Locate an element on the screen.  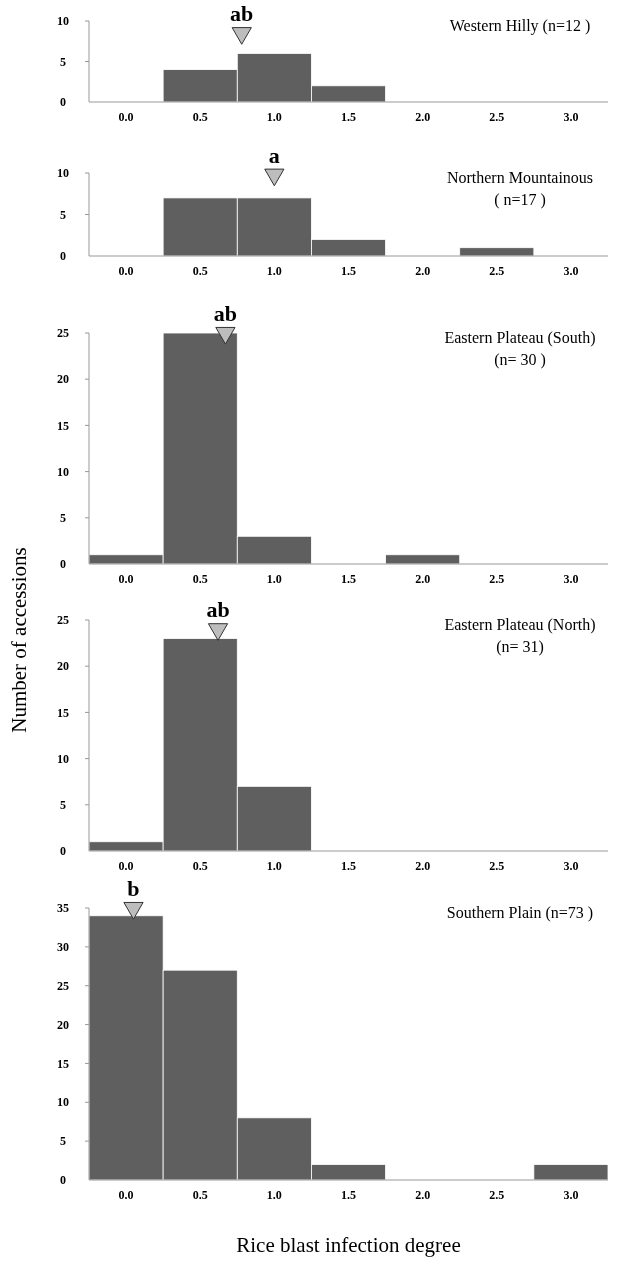
y-tick-label: 35 is located at coordinates (63, 908).